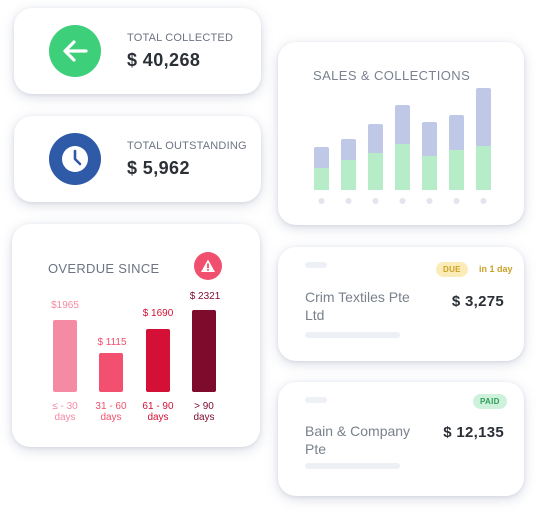 Image resolution: width=537 pixels, height=513 pixels. I want to click on total-collected-value: $ 40,268, so click(164, 60).